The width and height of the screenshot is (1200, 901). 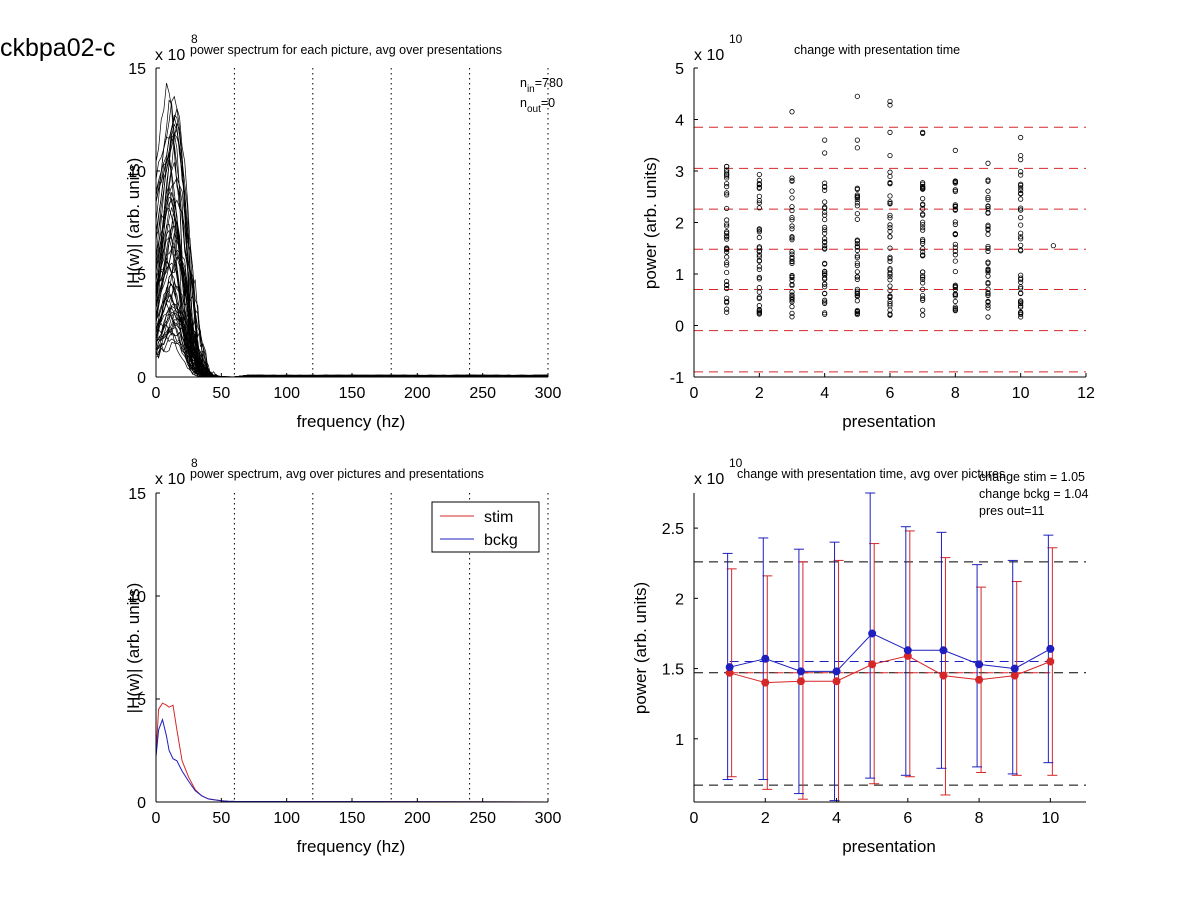 What do you see at coordinates (1050, 818) in the screenshot?
I see `x-tick-label: 10` at bounding box center [1050, 818].